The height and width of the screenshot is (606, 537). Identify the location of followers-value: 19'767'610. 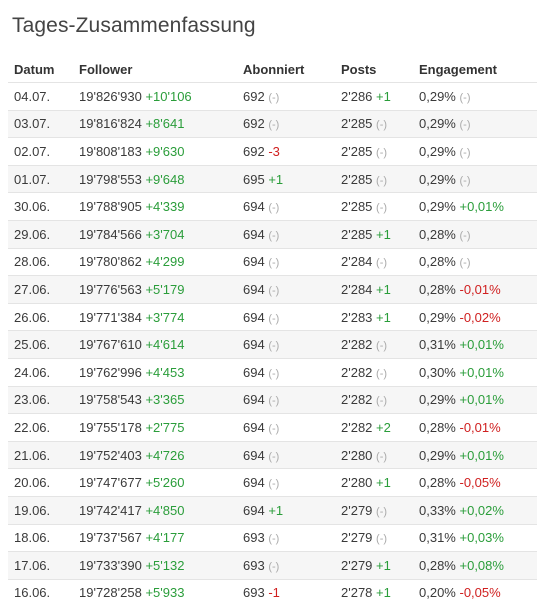
(110, 345).